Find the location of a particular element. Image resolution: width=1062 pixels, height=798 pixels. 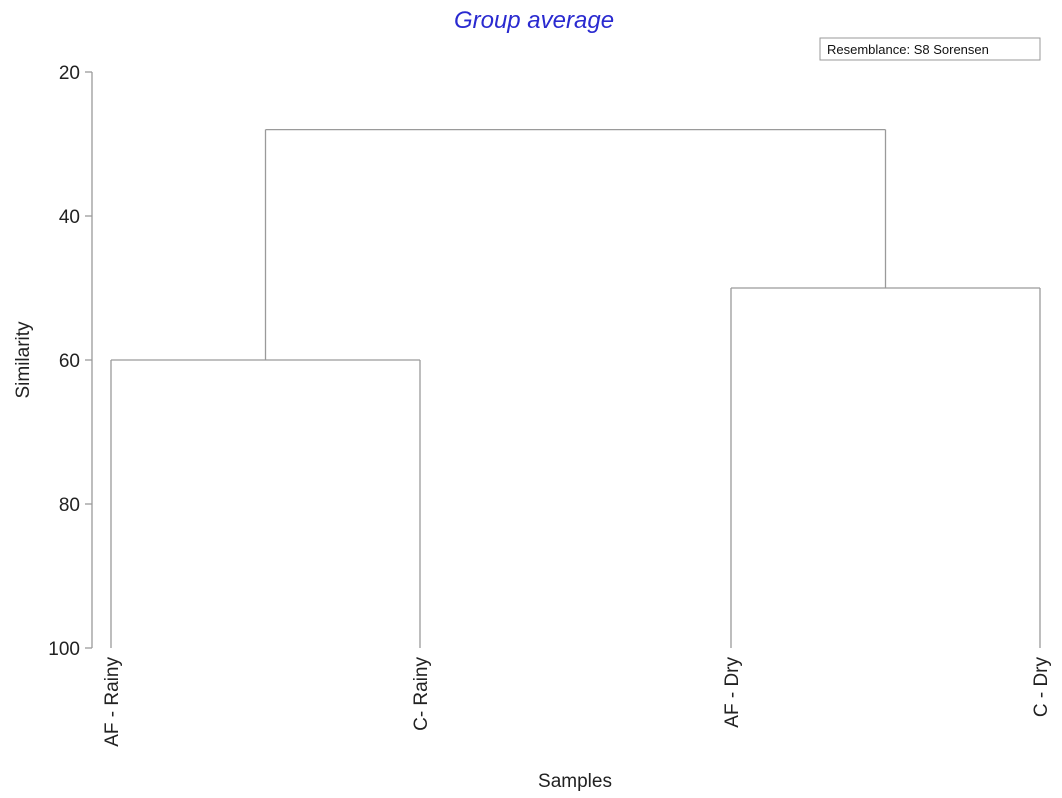

leaf-label: C - Dry is located at coordinates (1041, 687).